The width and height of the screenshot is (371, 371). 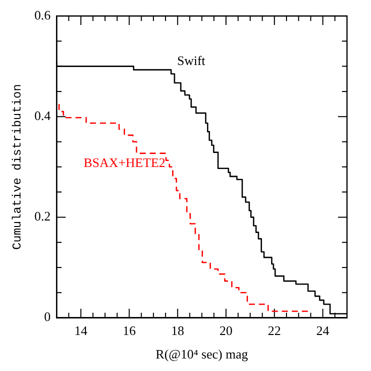 I want to click on x-axis-title: R(@10⁴ sec) mag, so click(x=202, y=354).